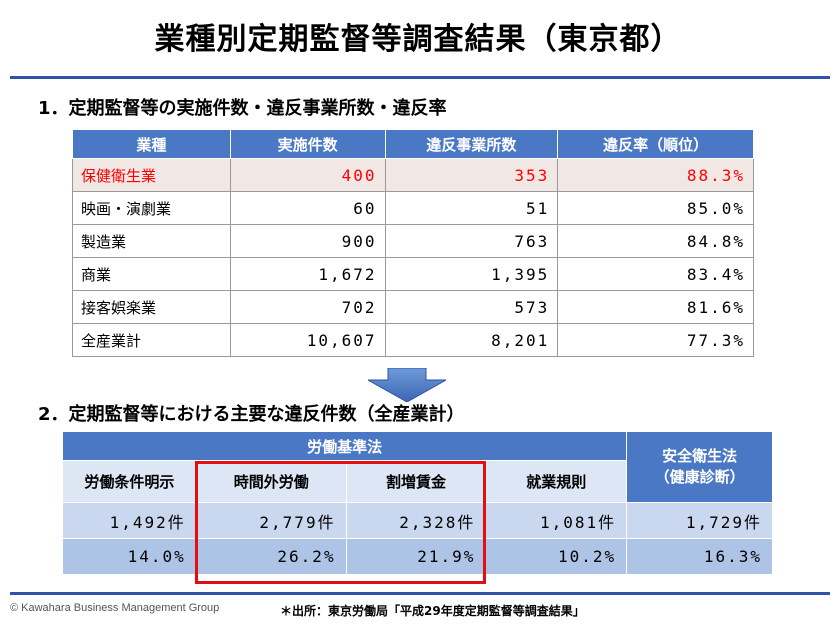 The image size is (836, 627). What do you see at coordinates (417, 481) in the screenshot?
I see `table2-subheader-row: 労働条件明示 時間外労働 割増賃金 就業規則` at bounding box center [417, 481].